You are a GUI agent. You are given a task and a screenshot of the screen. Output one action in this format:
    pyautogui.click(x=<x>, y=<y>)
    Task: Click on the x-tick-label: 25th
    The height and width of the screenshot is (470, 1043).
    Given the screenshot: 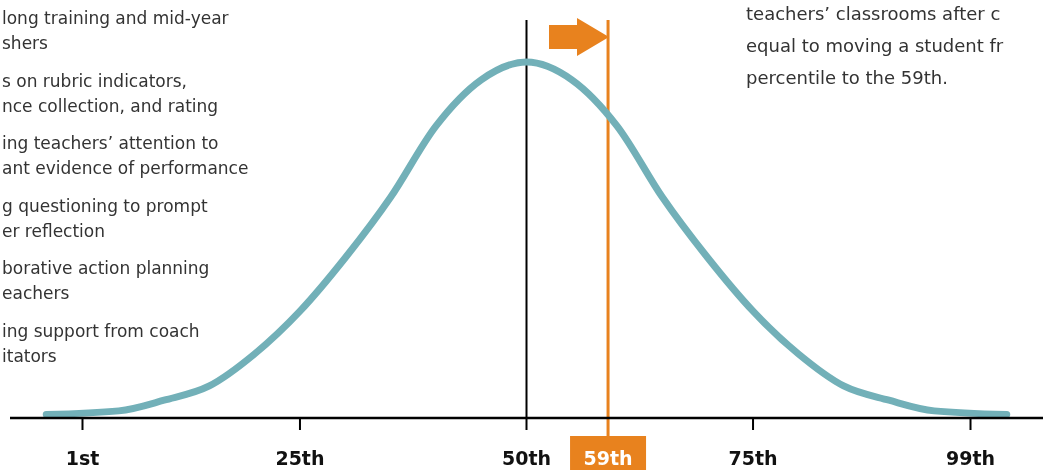 What is the action you would take?
    pyautogui.click(x=300, y=458)
    